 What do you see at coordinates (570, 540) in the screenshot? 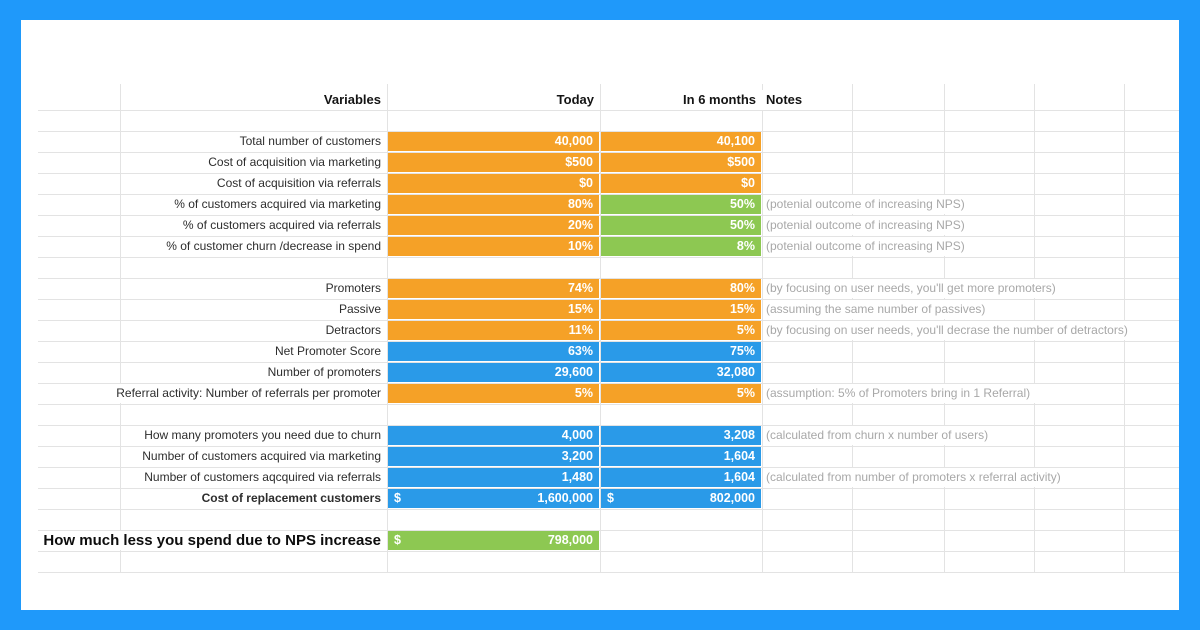
I see `amount: 798,000` at bounding box center [570, 540].